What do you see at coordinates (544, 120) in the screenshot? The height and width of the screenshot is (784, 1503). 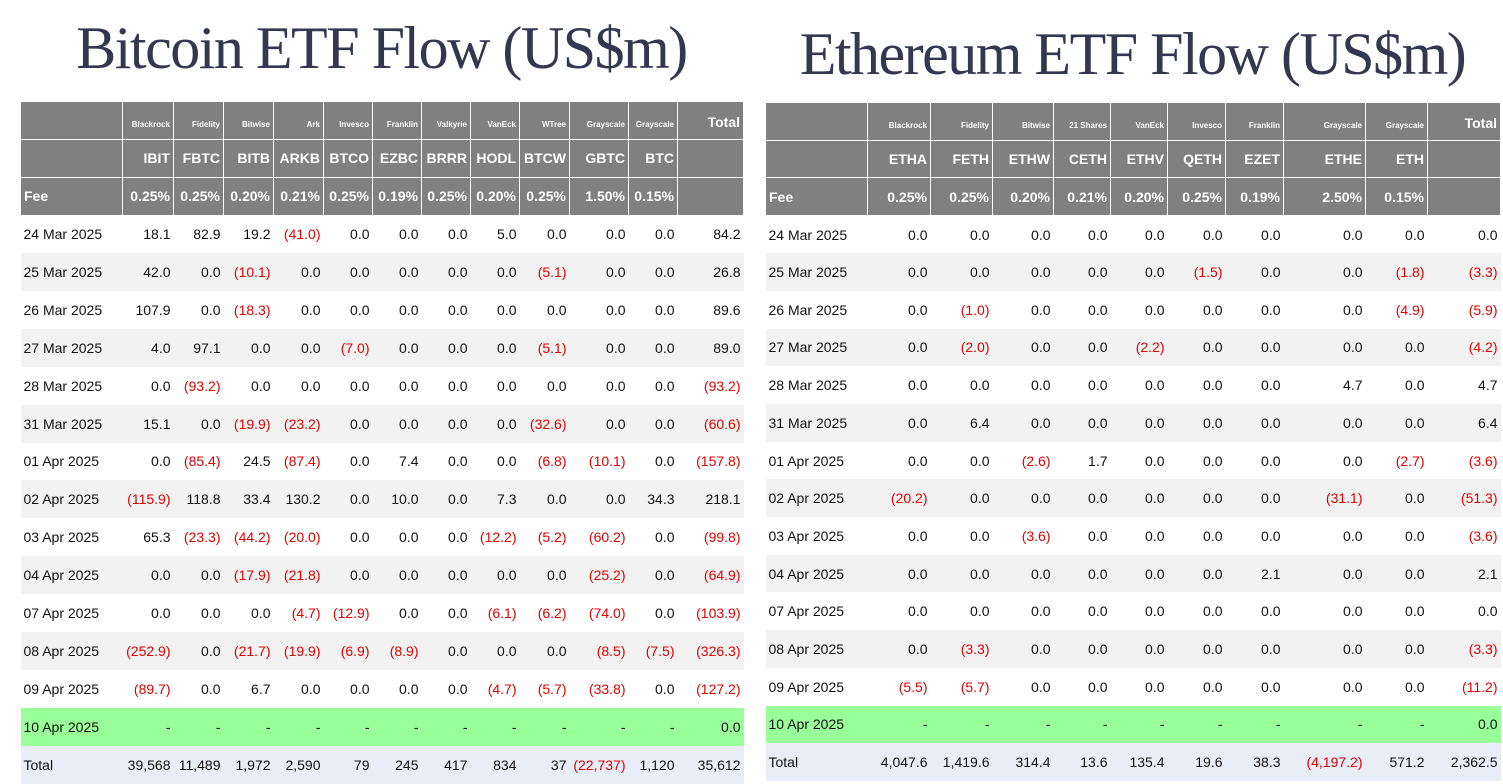 I see `provider-name: WTree` at bounding box center [544, 120].